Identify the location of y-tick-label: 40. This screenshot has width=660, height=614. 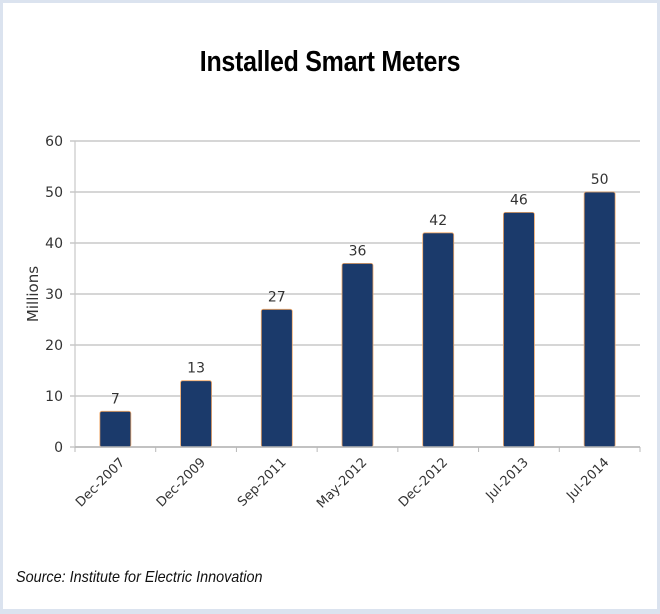
(54, 244).